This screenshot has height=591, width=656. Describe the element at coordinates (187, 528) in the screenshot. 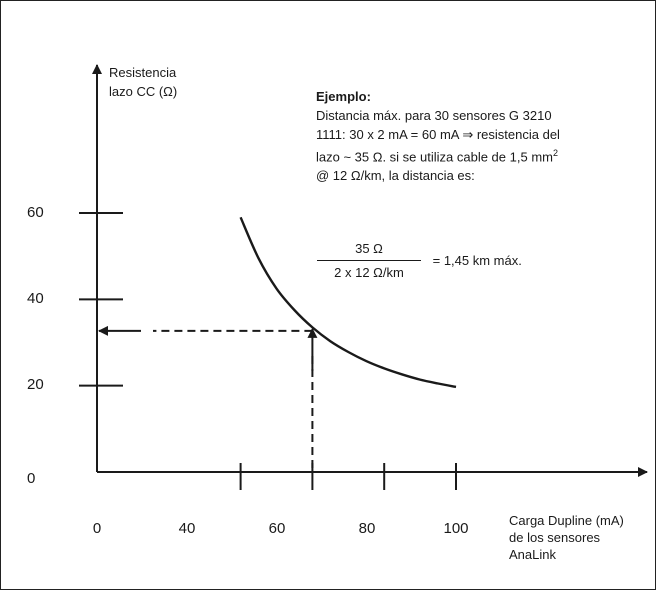

I see `x-tick-label: 40` at that location.